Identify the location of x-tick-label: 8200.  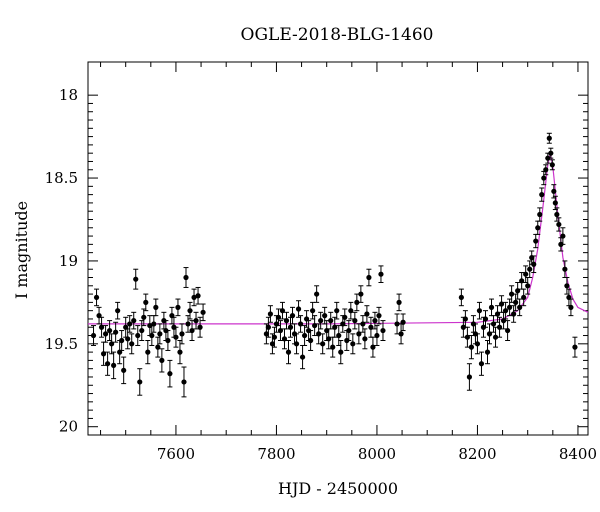
(477, 454).